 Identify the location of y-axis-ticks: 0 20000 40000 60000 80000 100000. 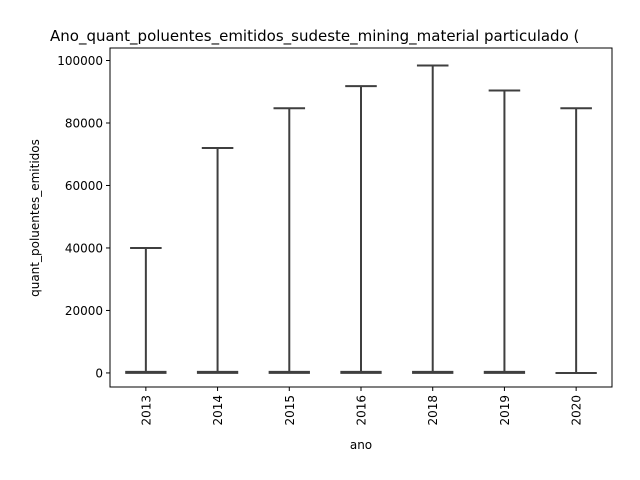
(83, 217).